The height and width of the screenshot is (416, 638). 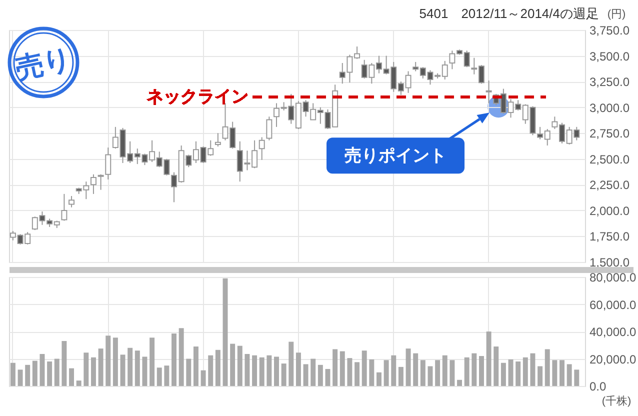 I want to click on y-tick-label: 3,250.0, so click(x=610, y=82).